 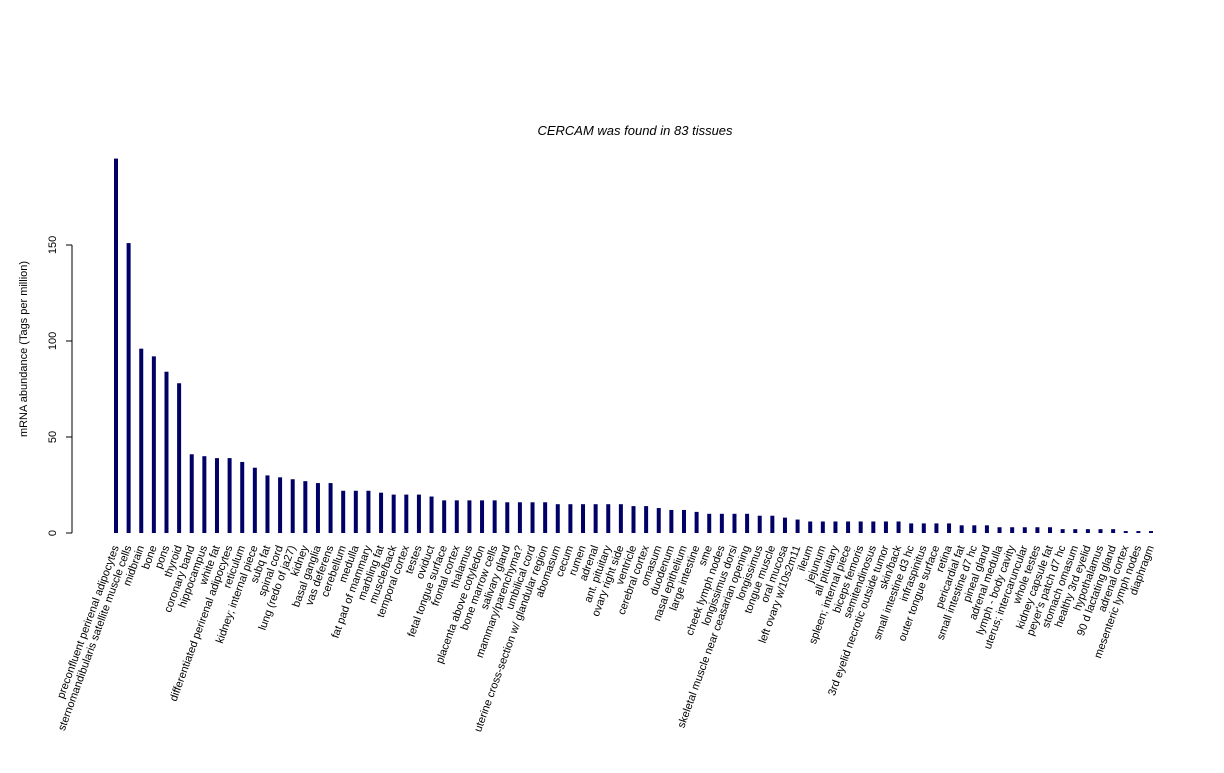 I want to click on x-tick-label: preconfluent perirenal adipocytes, so click(x=88, y=621).